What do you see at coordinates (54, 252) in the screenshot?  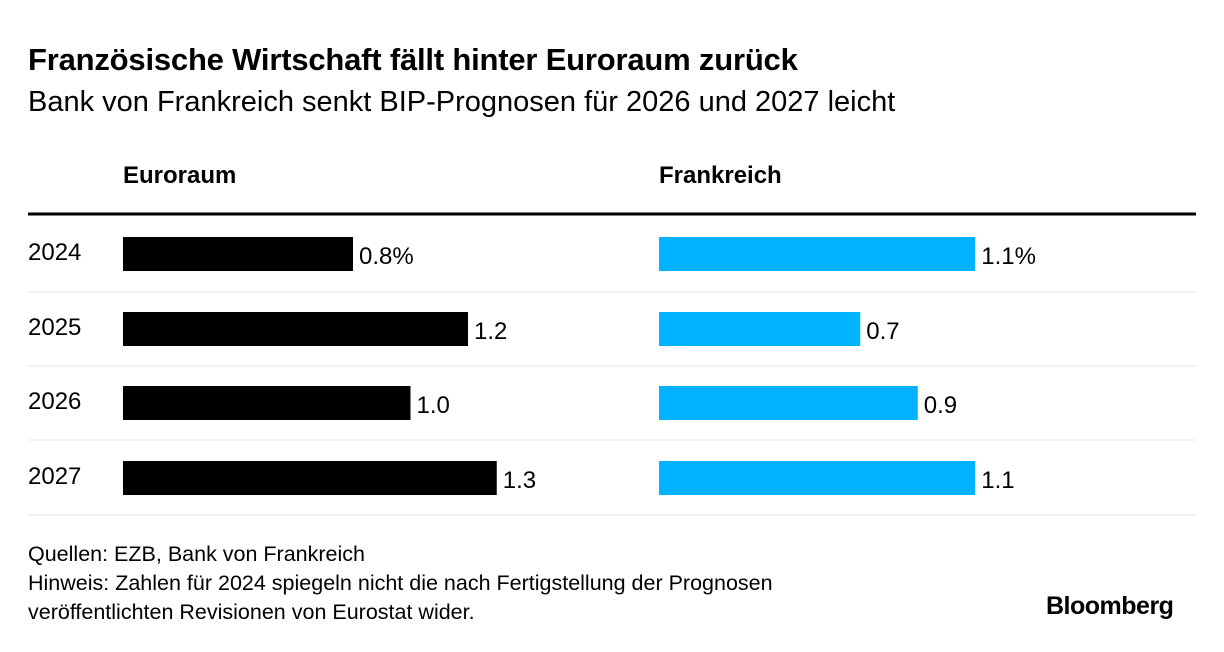 I see `category-label-2024: 2024` at bounding box center [54, 252].